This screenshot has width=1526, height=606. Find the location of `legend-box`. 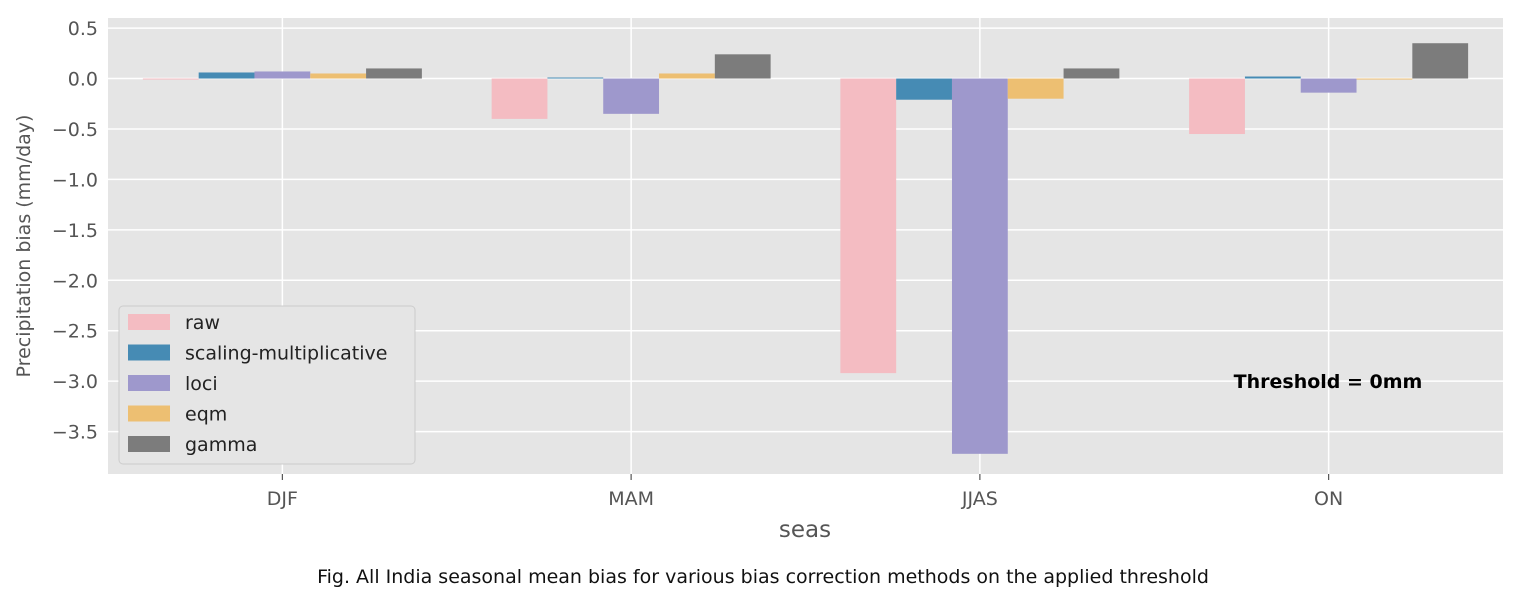

legend-box is located at coordinates (267, 385).